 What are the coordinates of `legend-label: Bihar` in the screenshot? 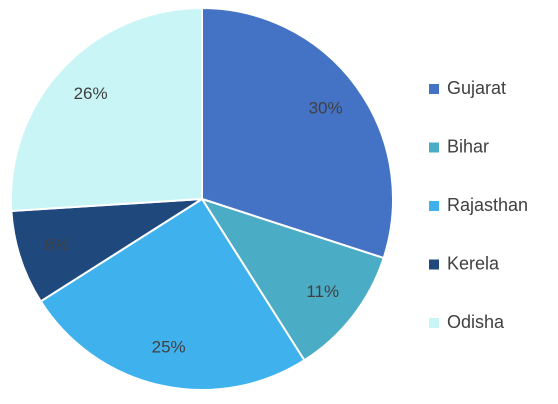 It's located at (468, 146).